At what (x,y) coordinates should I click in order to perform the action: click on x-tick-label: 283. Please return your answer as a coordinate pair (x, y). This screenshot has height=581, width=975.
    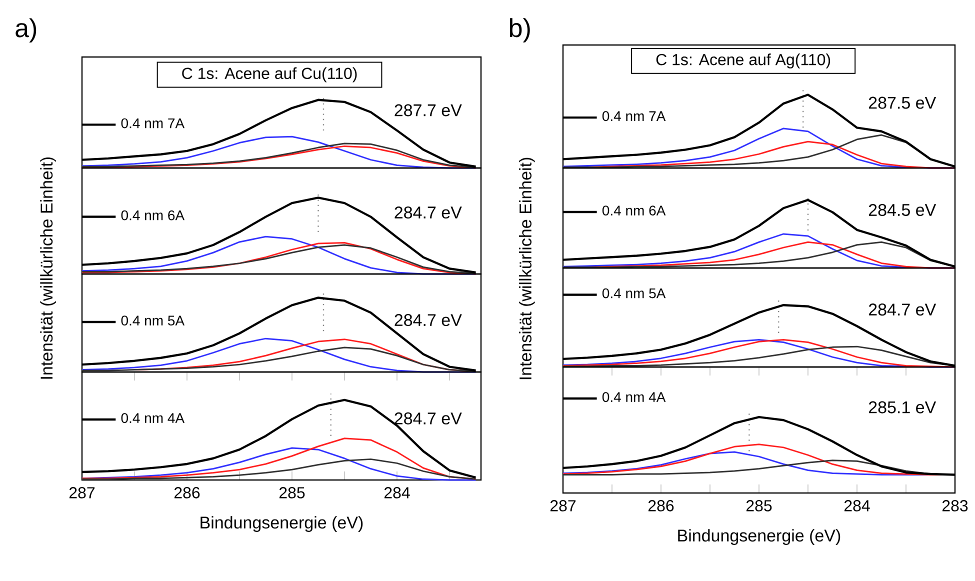
    Looking at the image, I should click on (955, 506).